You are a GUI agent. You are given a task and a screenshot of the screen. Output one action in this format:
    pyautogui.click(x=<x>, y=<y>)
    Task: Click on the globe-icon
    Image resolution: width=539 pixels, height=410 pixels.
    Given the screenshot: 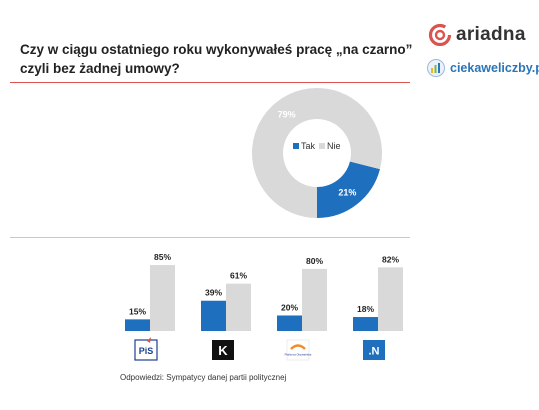 What is the action you would take?
    pyautogui.click(x=436, y=68)
    